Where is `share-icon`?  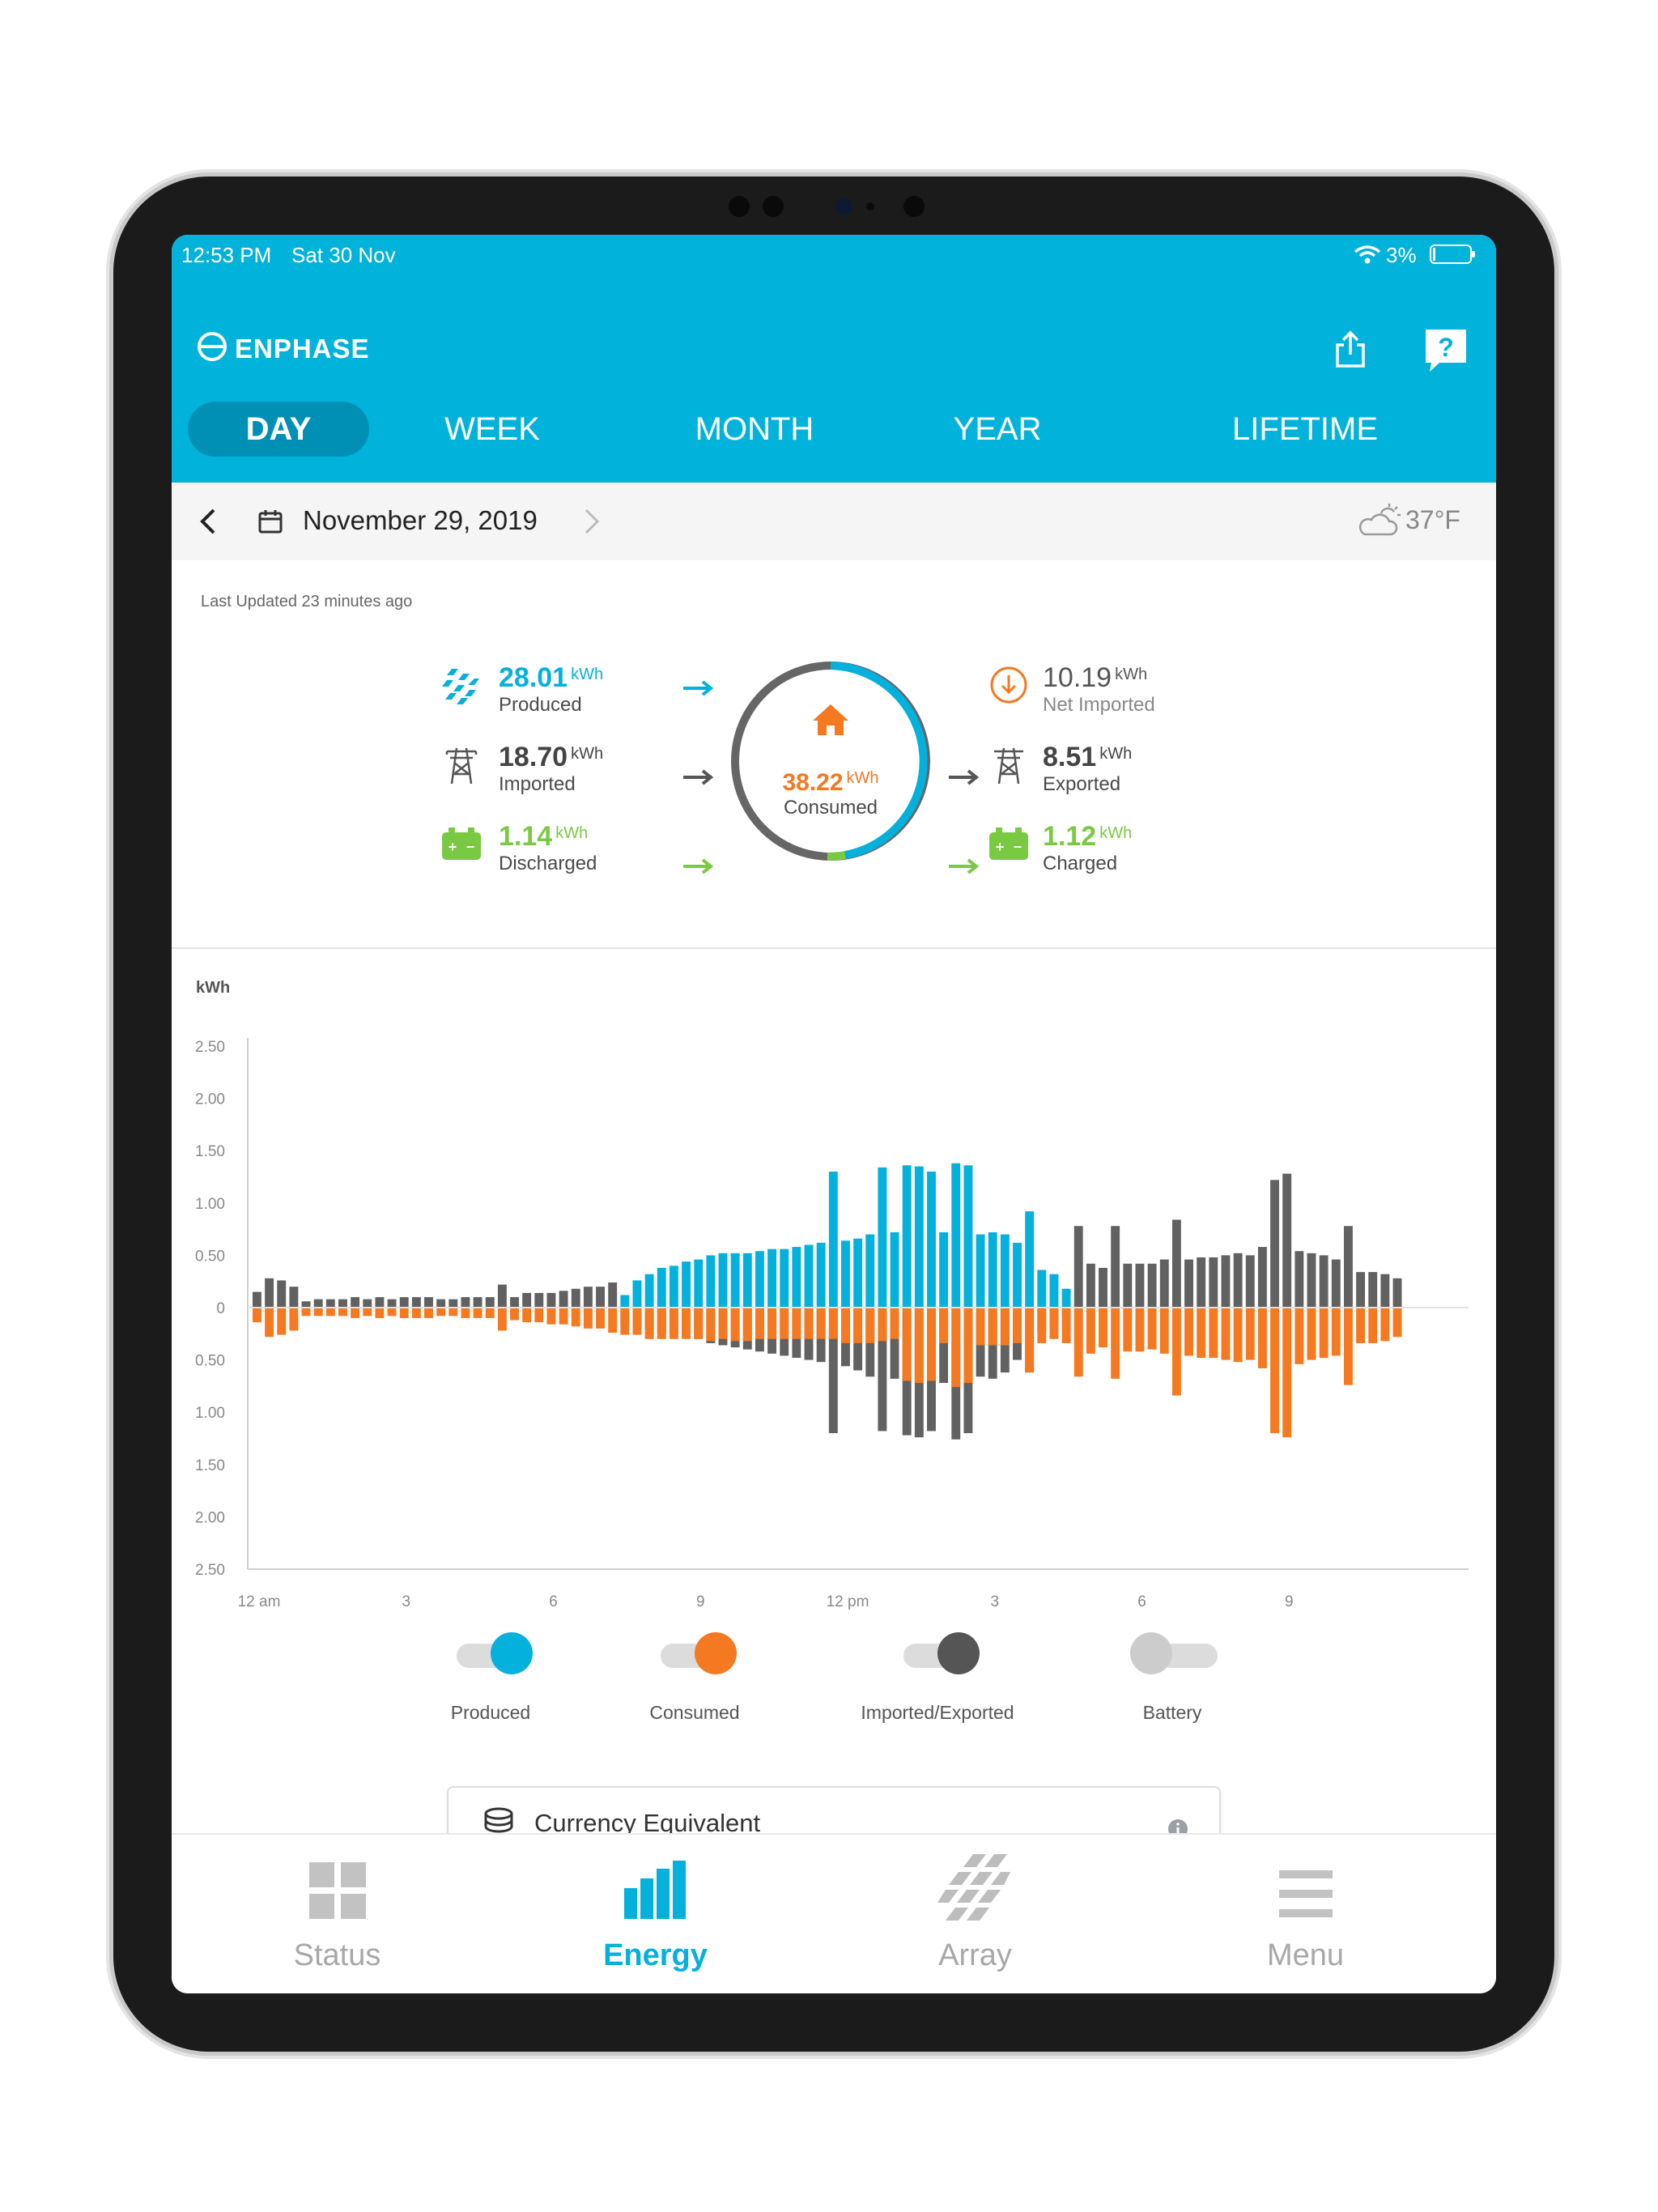
share-icon is located at coordinates (1350, 349).